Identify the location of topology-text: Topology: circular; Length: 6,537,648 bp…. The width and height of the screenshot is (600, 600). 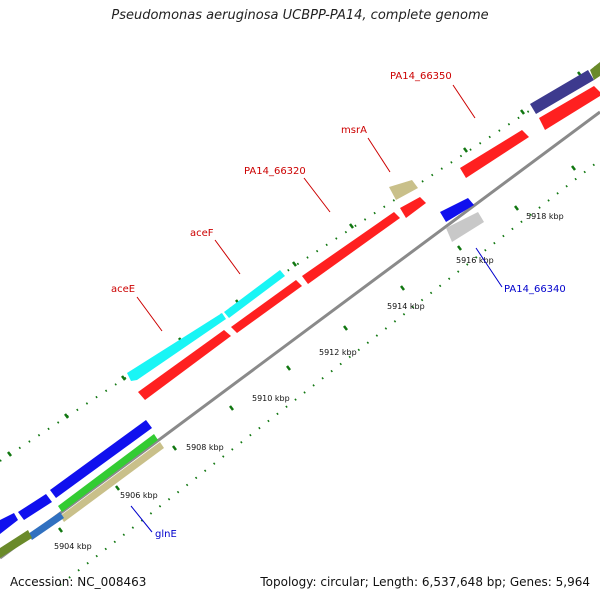
(425, 582).